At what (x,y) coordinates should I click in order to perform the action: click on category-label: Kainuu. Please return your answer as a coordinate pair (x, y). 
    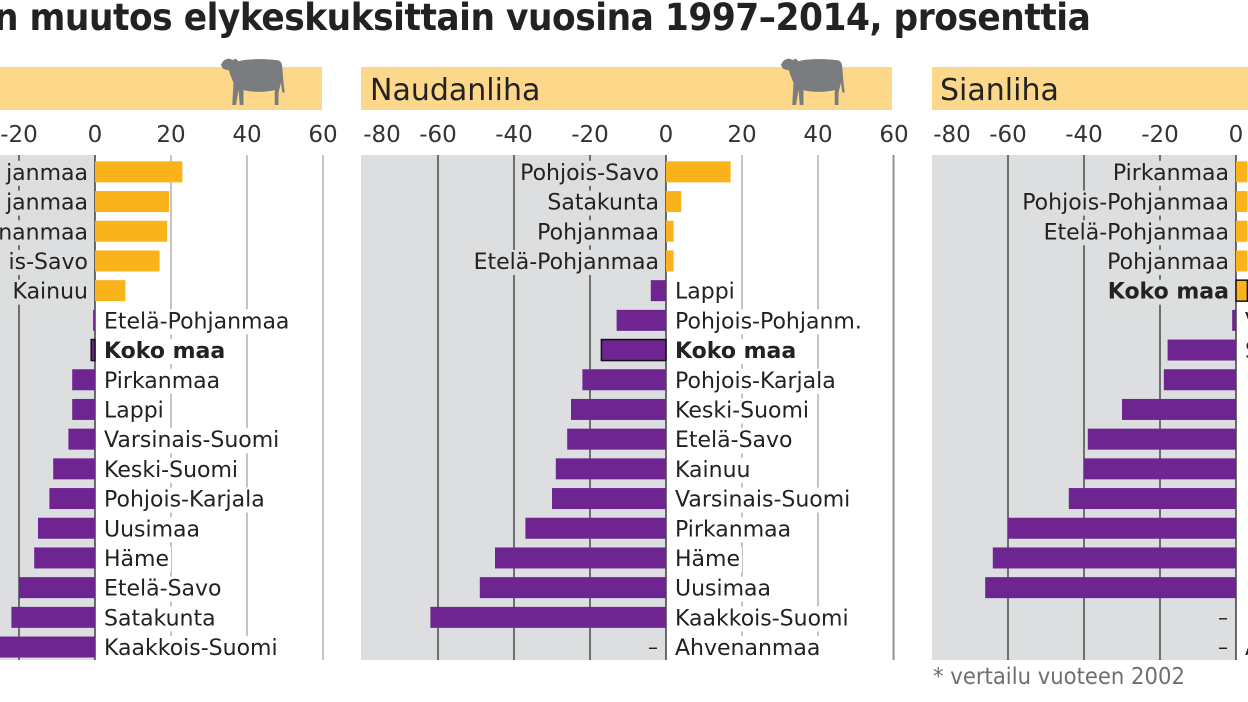
    Looking at the image, I should click on (712, 470).